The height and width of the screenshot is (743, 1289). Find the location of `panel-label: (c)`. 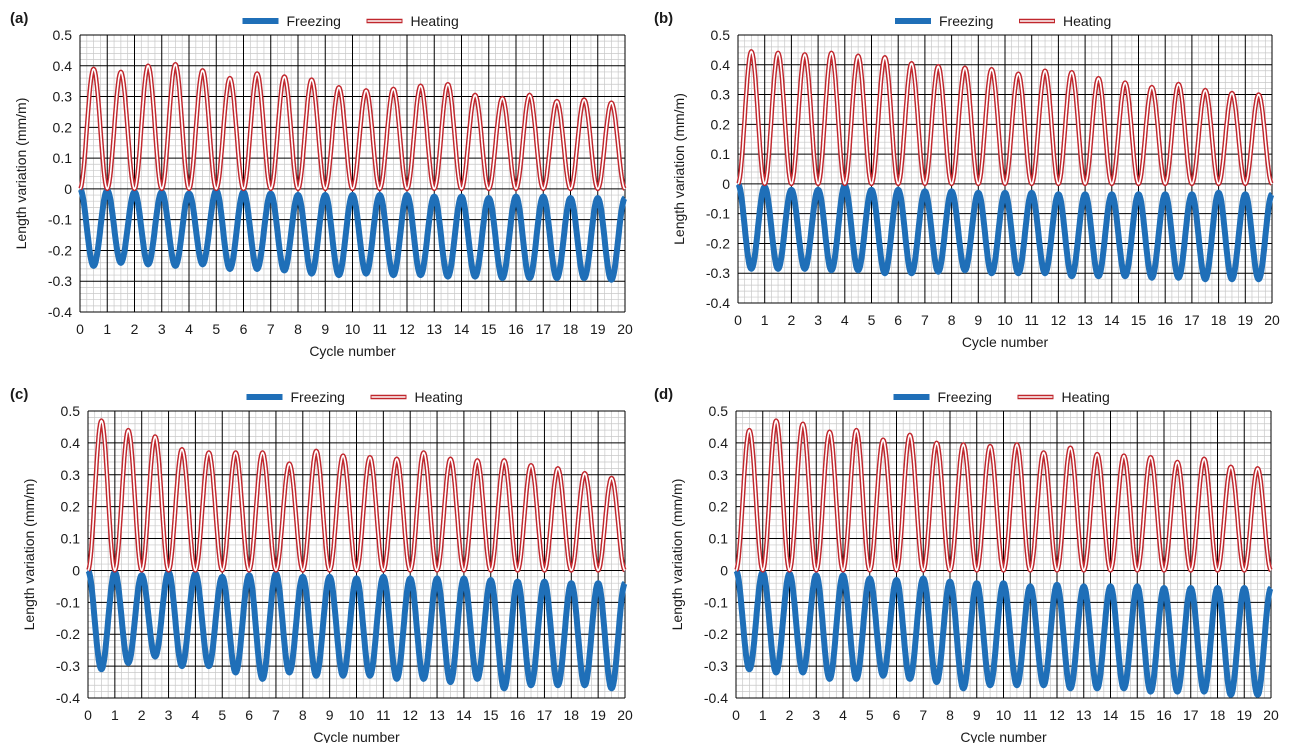

panel-label: (c) is located at coordinates (19, 394).